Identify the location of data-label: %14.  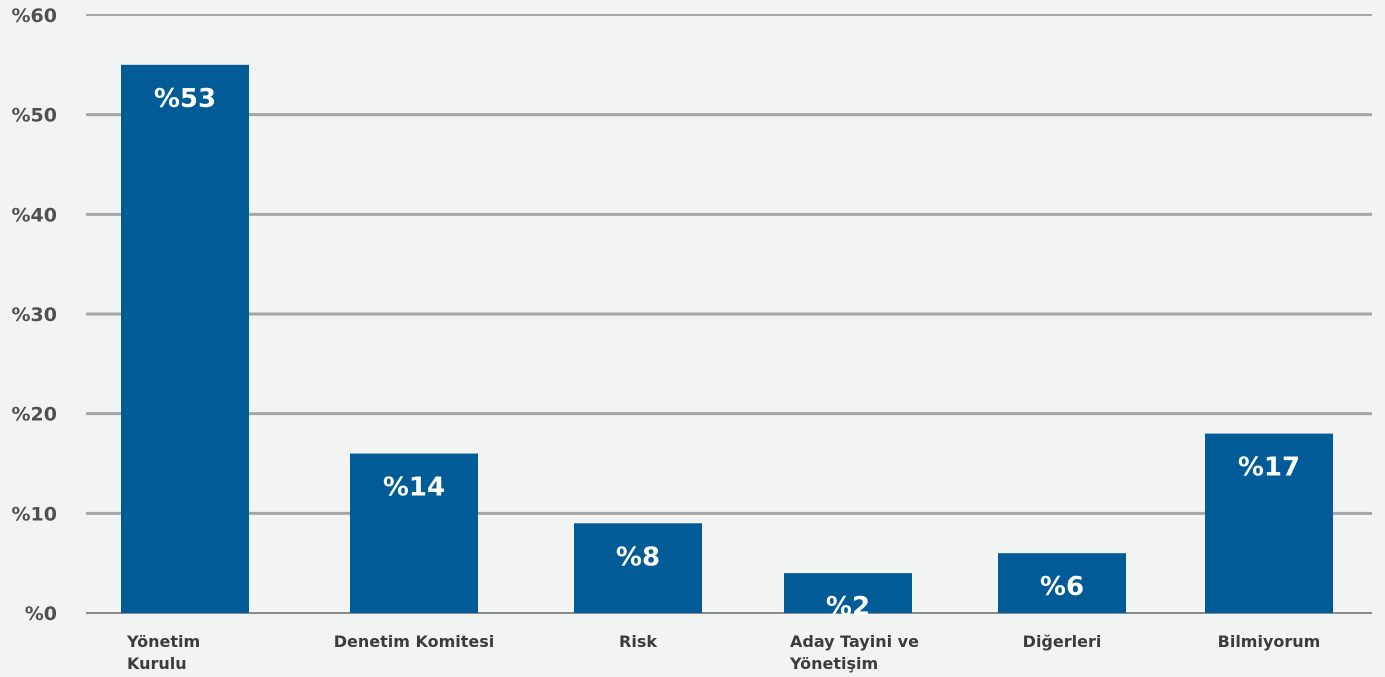
(414, 488).